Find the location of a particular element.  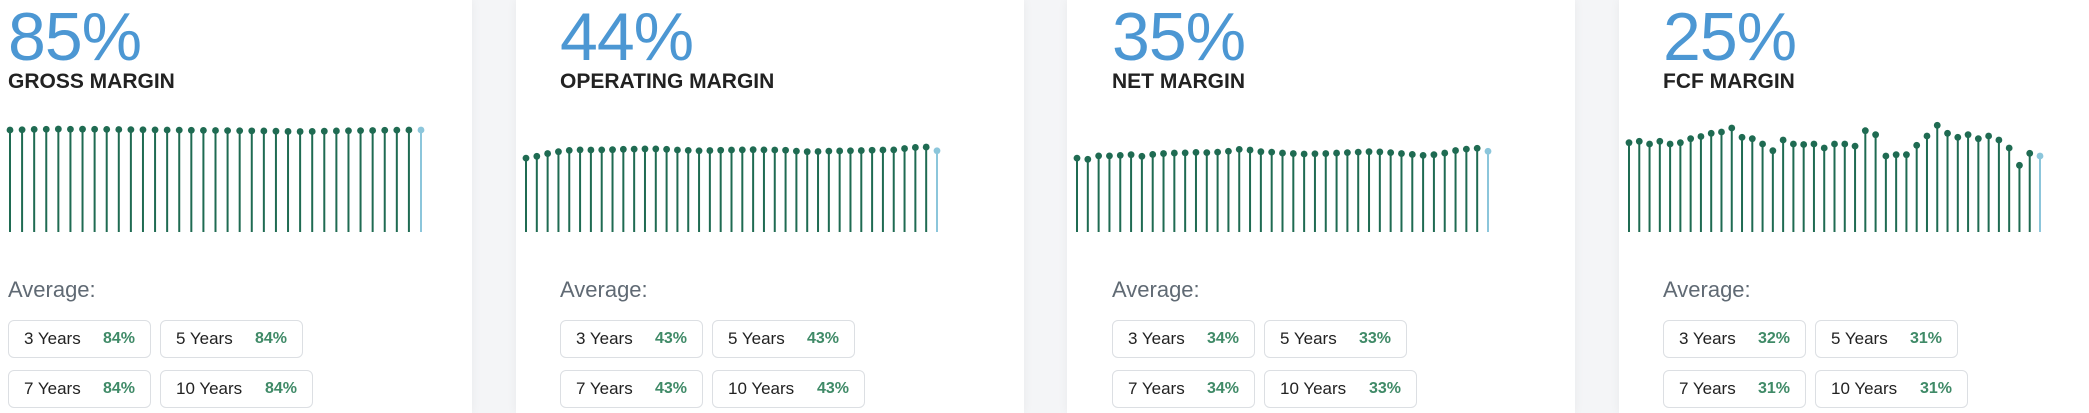

avg-7-years: 7 Years 31% is located at coordinates (1734, 389).